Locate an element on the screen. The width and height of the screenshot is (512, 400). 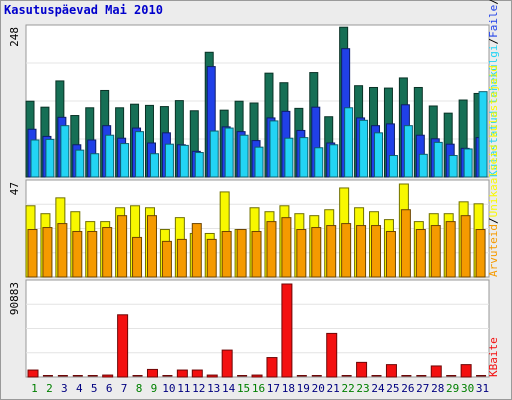
x-tick-label-day-15: 15 is located at coordinates (243, 388).